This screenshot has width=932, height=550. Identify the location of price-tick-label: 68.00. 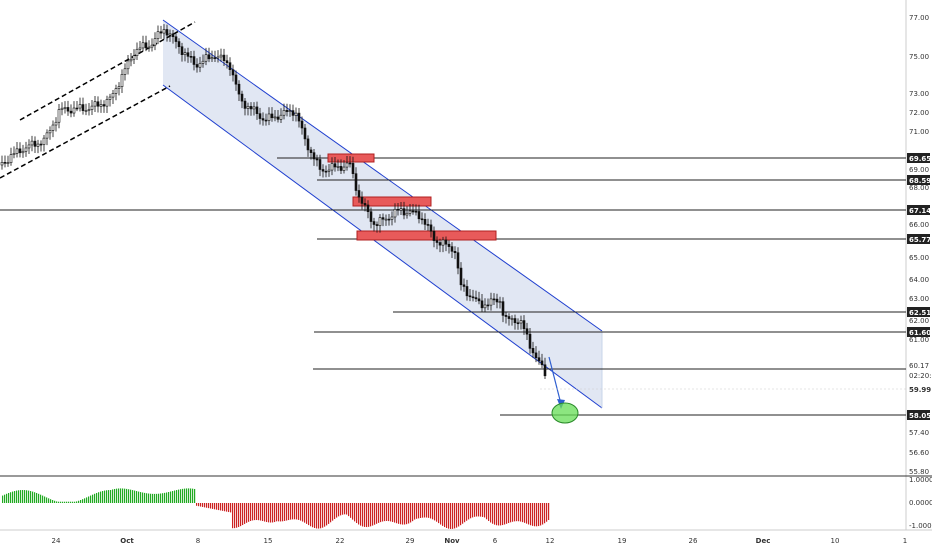
(919, 188).